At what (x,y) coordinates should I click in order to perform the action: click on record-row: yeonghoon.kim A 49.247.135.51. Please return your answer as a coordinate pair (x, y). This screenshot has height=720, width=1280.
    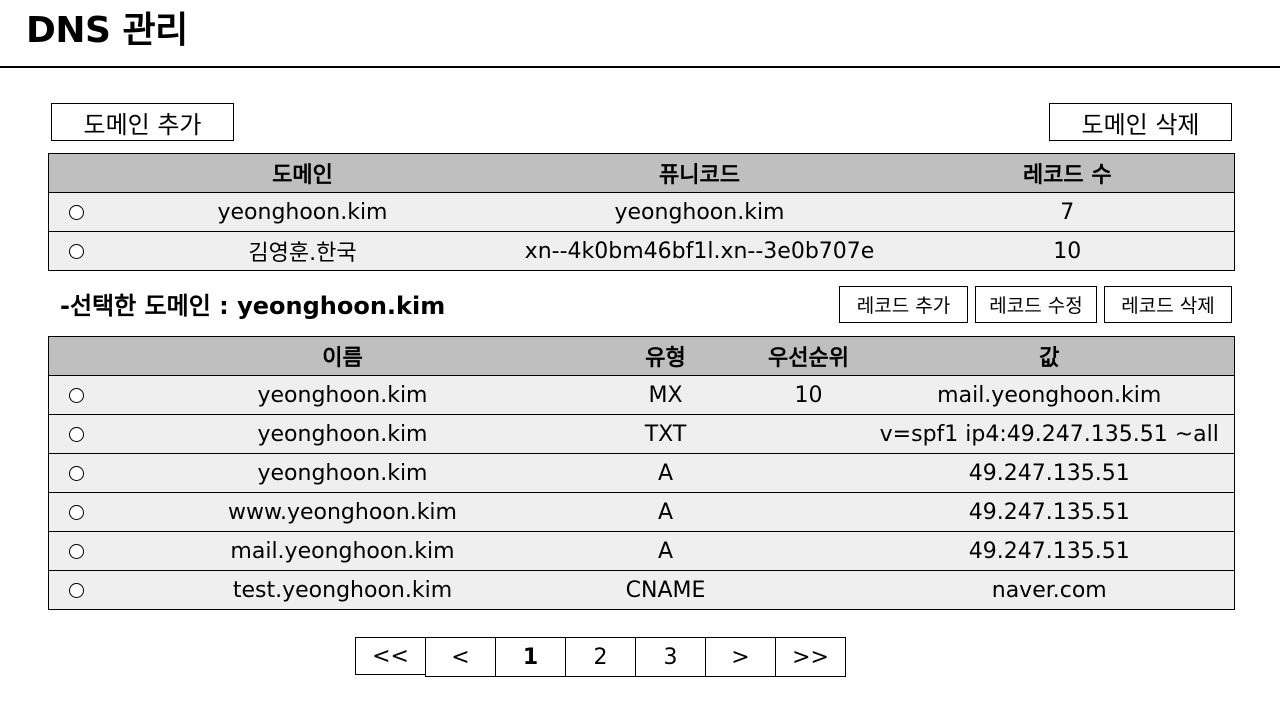
    Looking at the image, I should click on (641, 473).